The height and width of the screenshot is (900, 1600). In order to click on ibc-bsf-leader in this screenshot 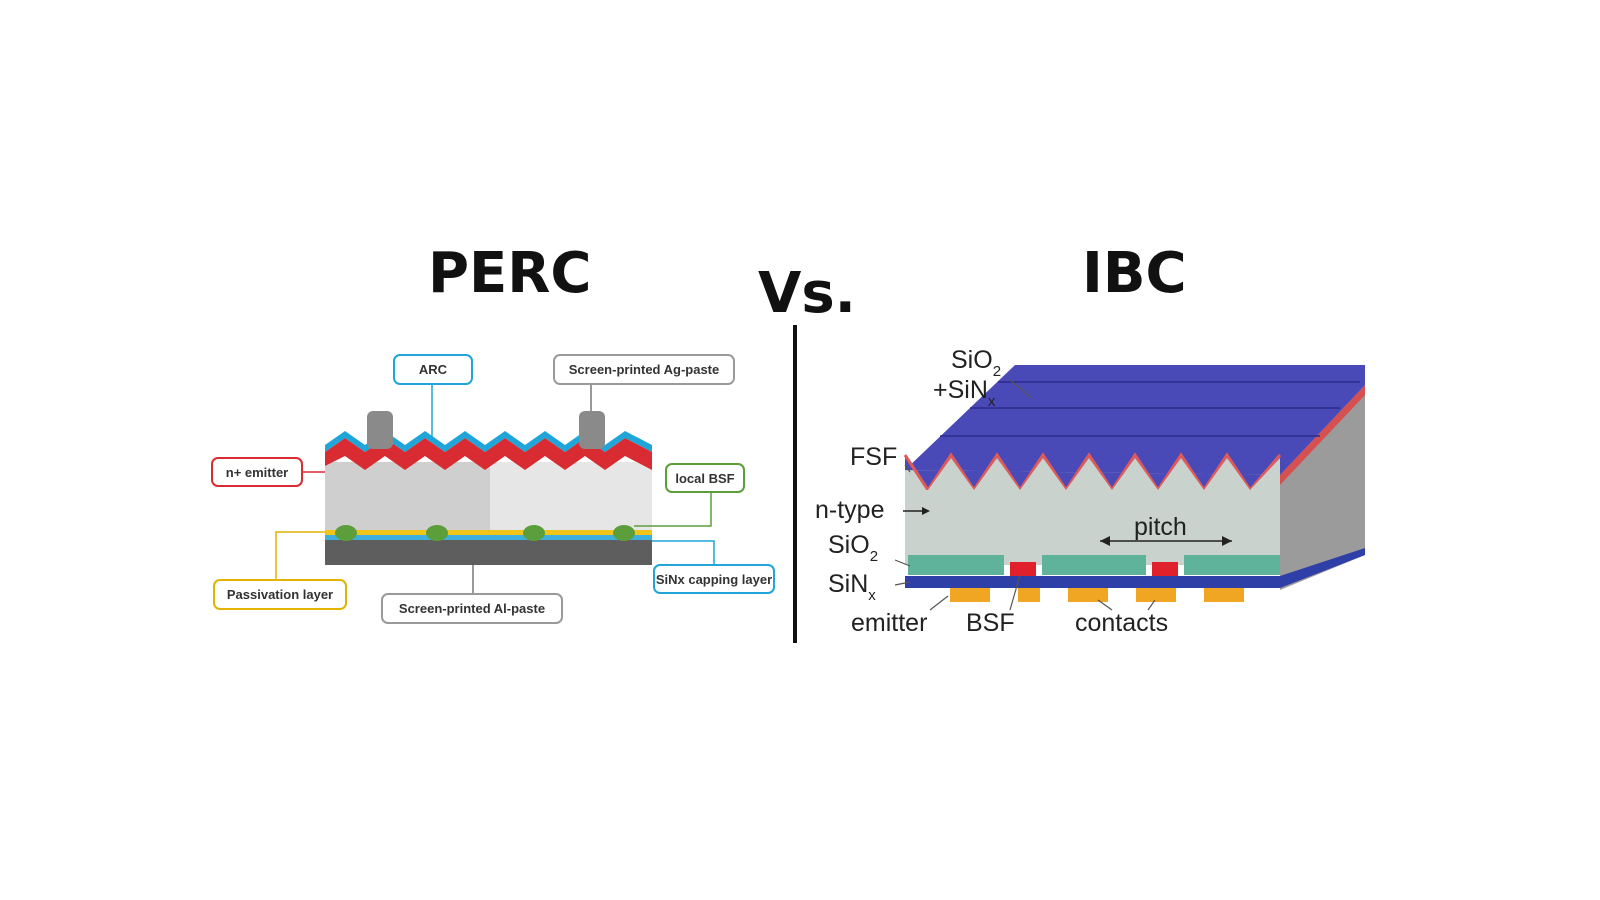, I will do `click(1015, 592)`.